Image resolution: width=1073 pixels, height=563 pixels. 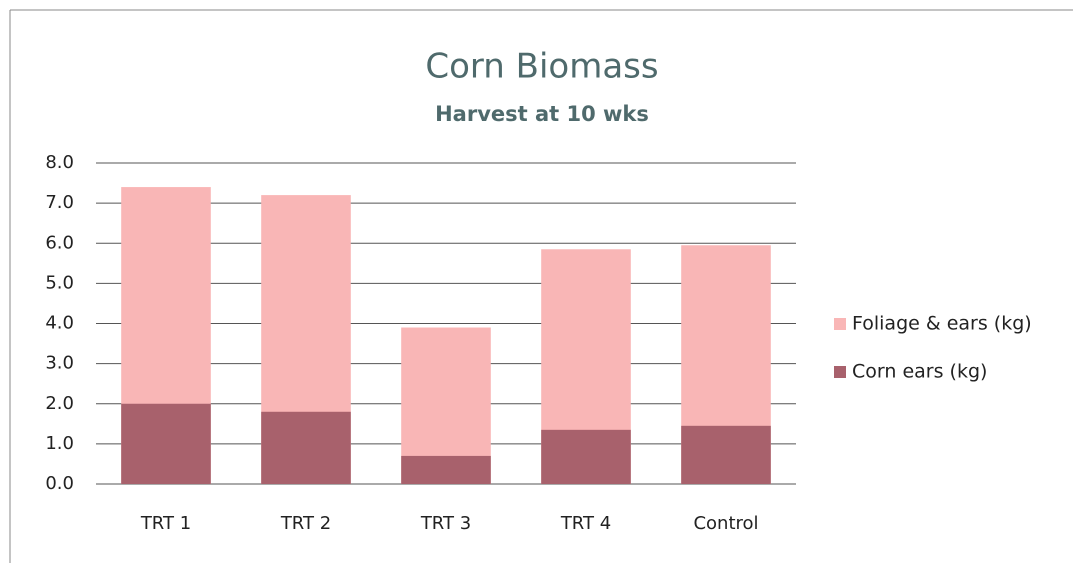 What do you see at coordinates (59, 282) in the screenshot?
I see `y-tick-label: 5.0` at bounding box center [59, 282].